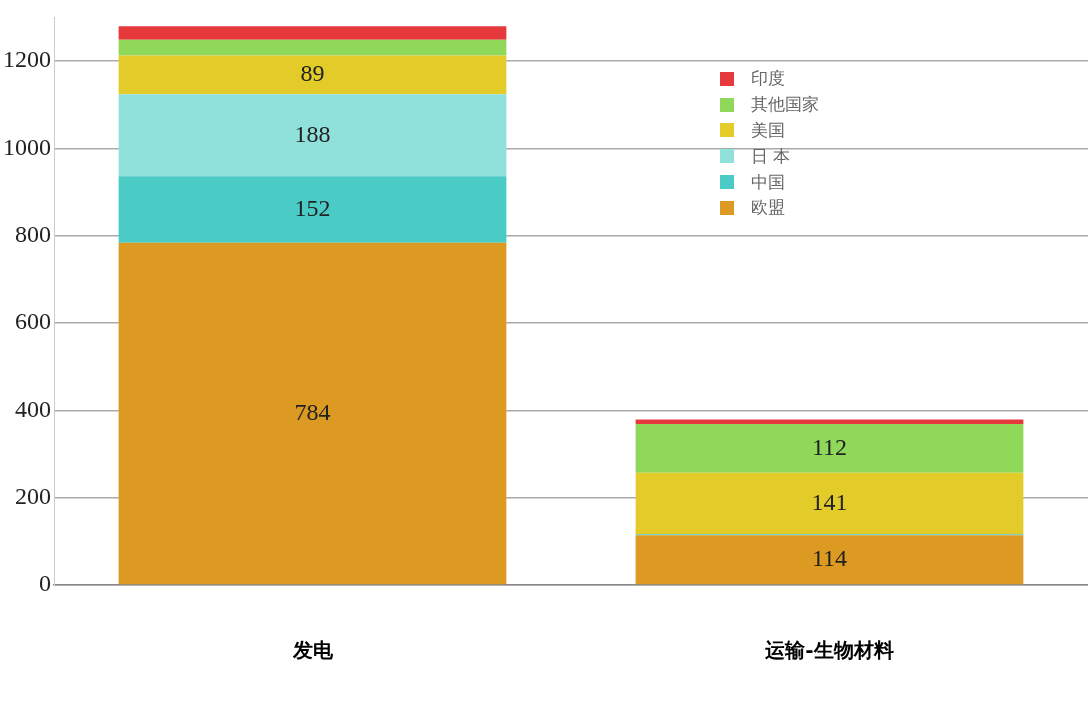 Image resolution: width=1088 pixels, height=719 pixels. Describe the element at coordinates (45, 583) in the screenshot. I see `y-tick-label: 0` at that location.